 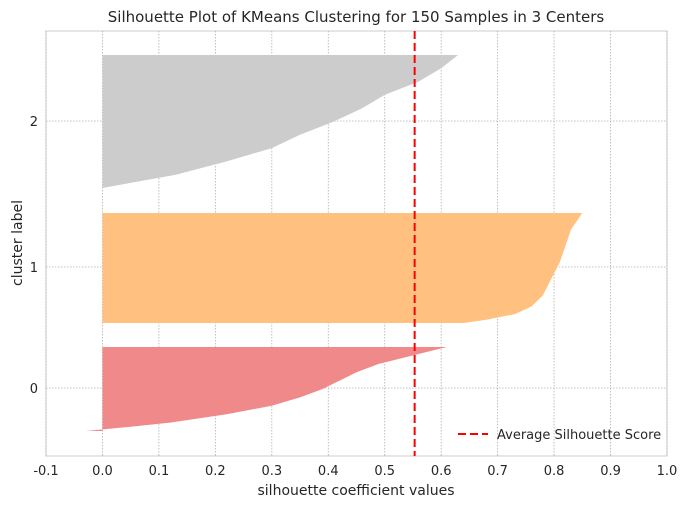 I want to click on x-tick-label: 1.0, so click(x=667, y=471).